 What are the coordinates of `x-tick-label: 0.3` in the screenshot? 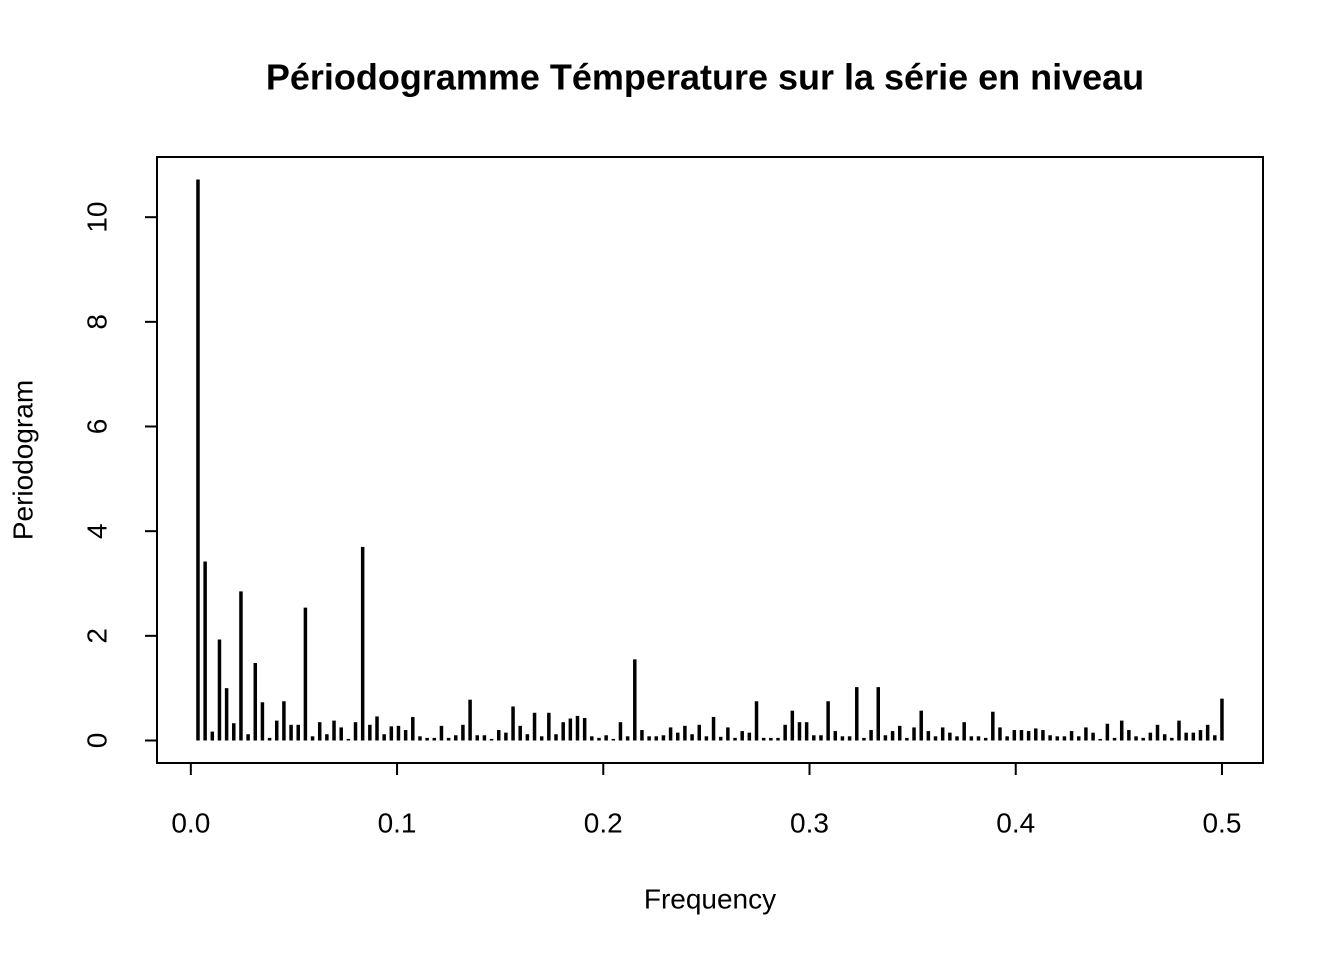 It's located at (809, 822).